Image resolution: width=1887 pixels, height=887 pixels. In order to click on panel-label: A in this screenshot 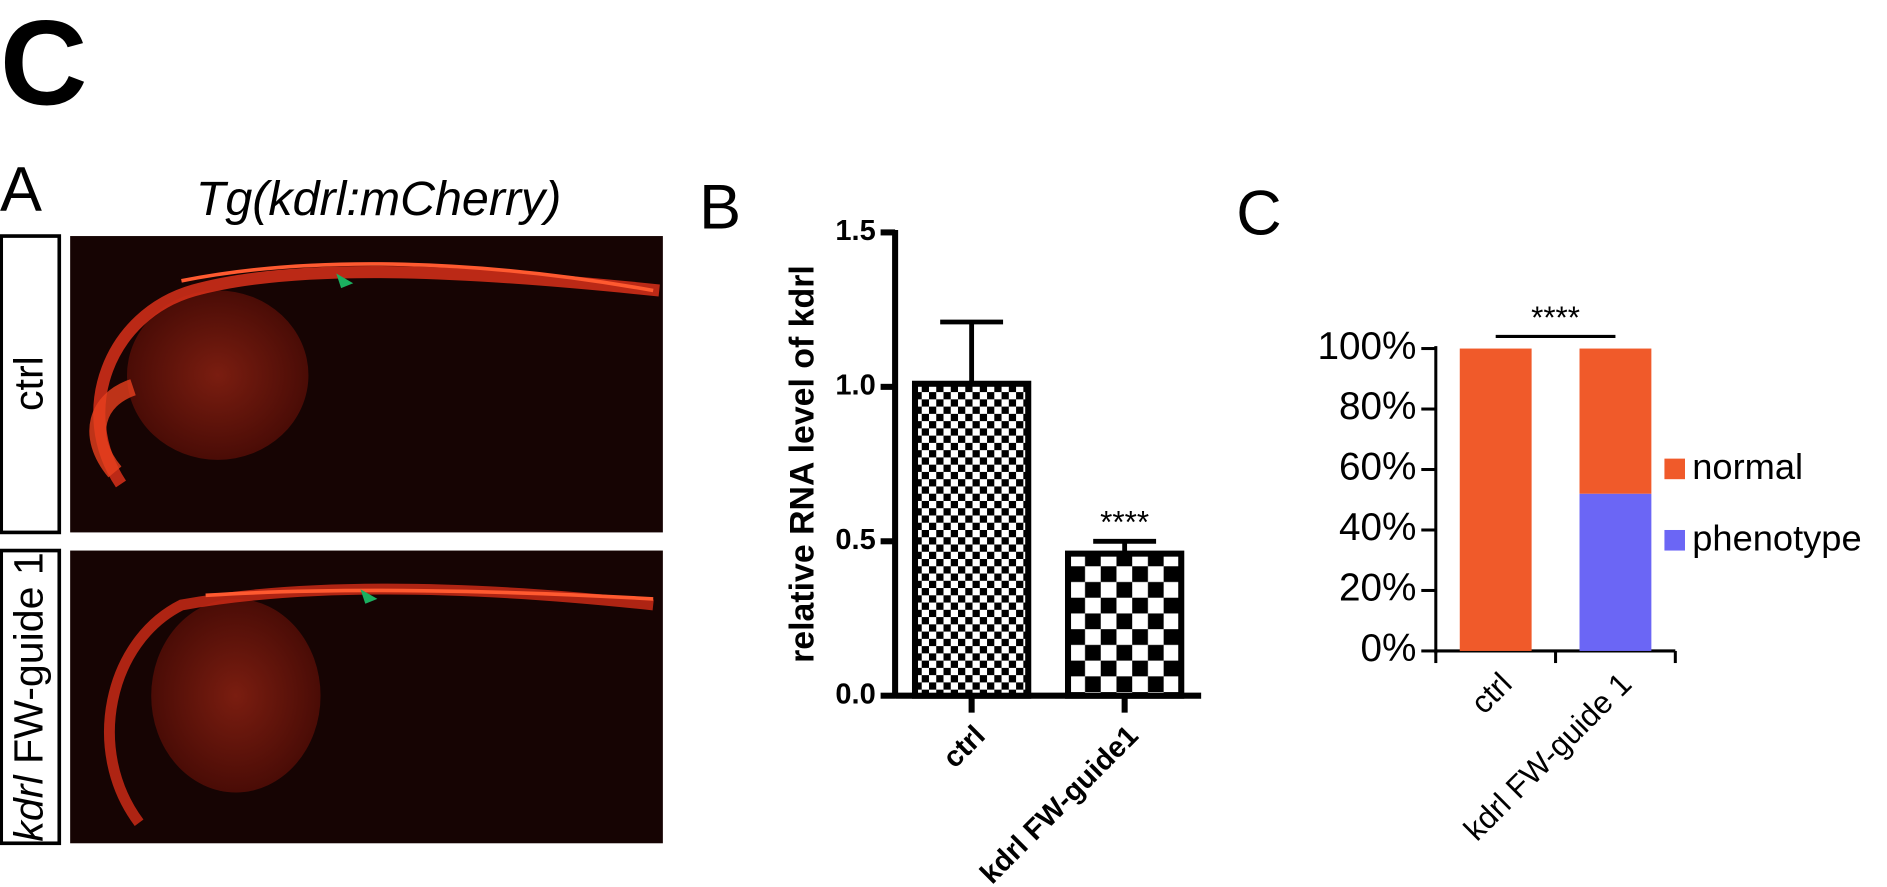, I will do `click(21, 189)`.